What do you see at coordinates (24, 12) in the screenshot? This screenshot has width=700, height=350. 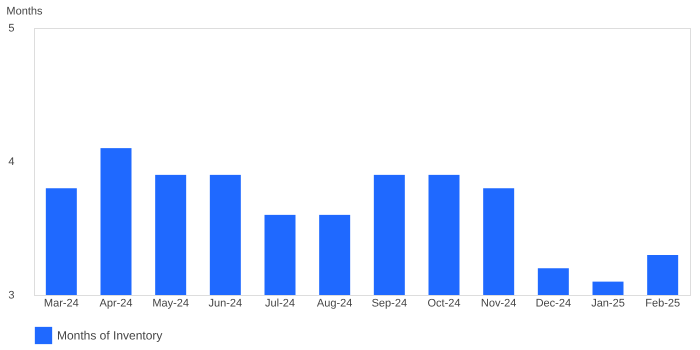 I see `y-axis-title: Months` at bounding box center [24, 12].